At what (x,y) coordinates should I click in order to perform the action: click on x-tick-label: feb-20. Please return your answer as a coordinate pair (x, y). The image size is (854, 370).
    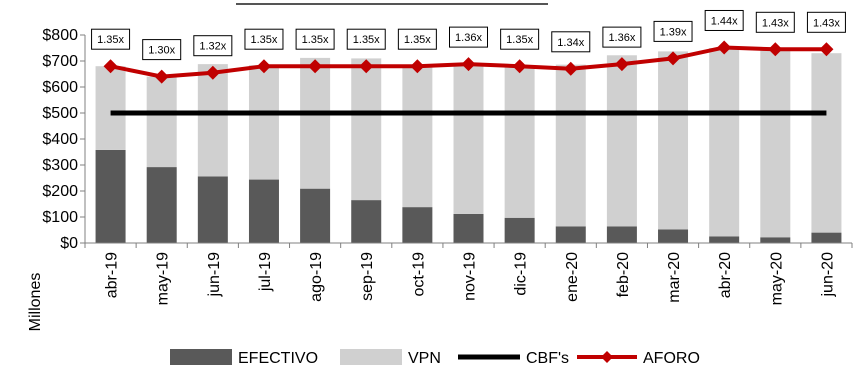
    Looking at the image, I should click on (623, 274).